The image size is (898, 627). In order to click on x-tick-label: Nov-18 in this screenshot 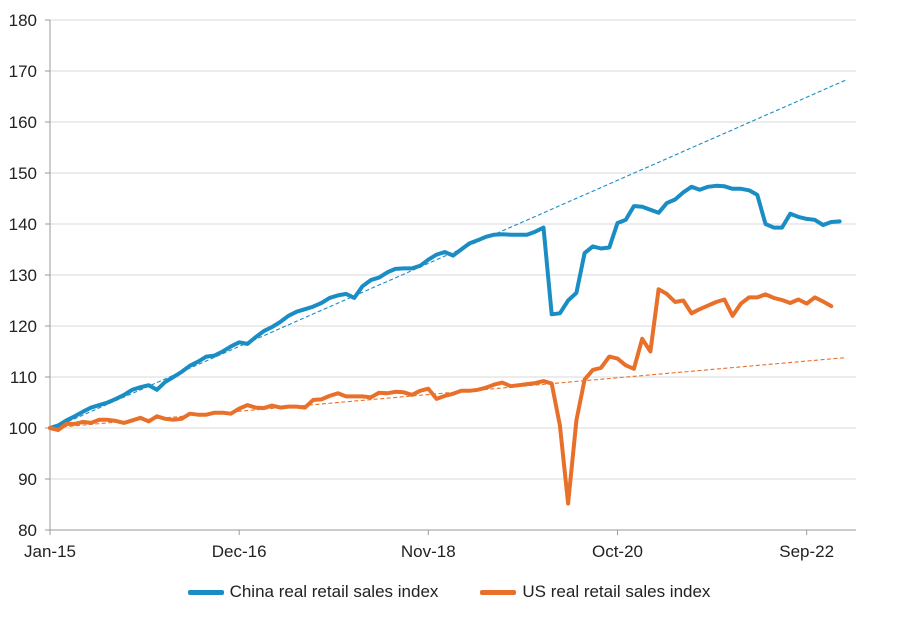, I will do `click(428, 551)`.